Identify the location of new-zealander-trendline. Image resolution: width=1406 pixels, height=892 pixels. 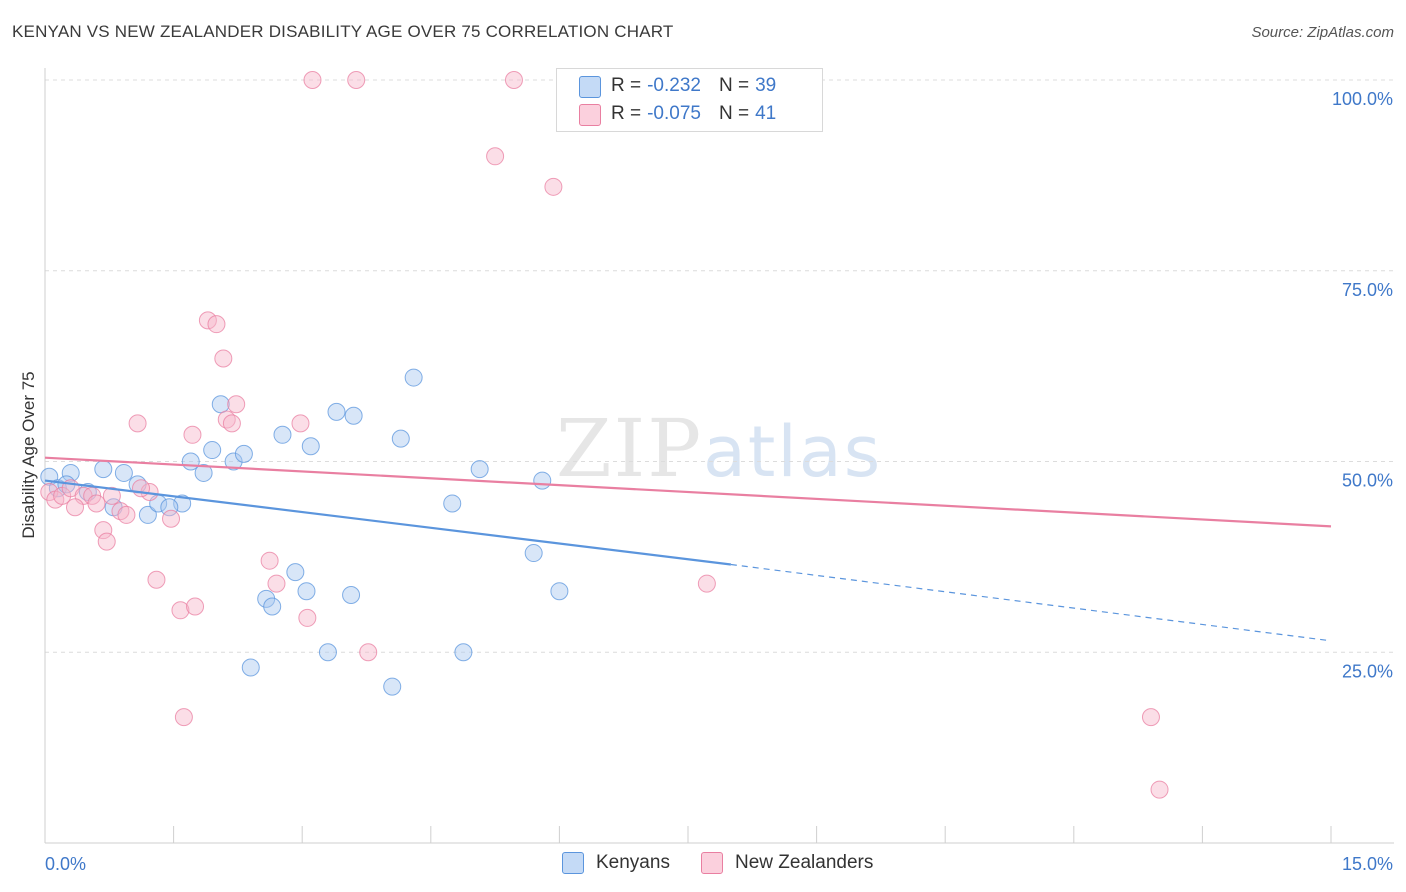
(688, 492).